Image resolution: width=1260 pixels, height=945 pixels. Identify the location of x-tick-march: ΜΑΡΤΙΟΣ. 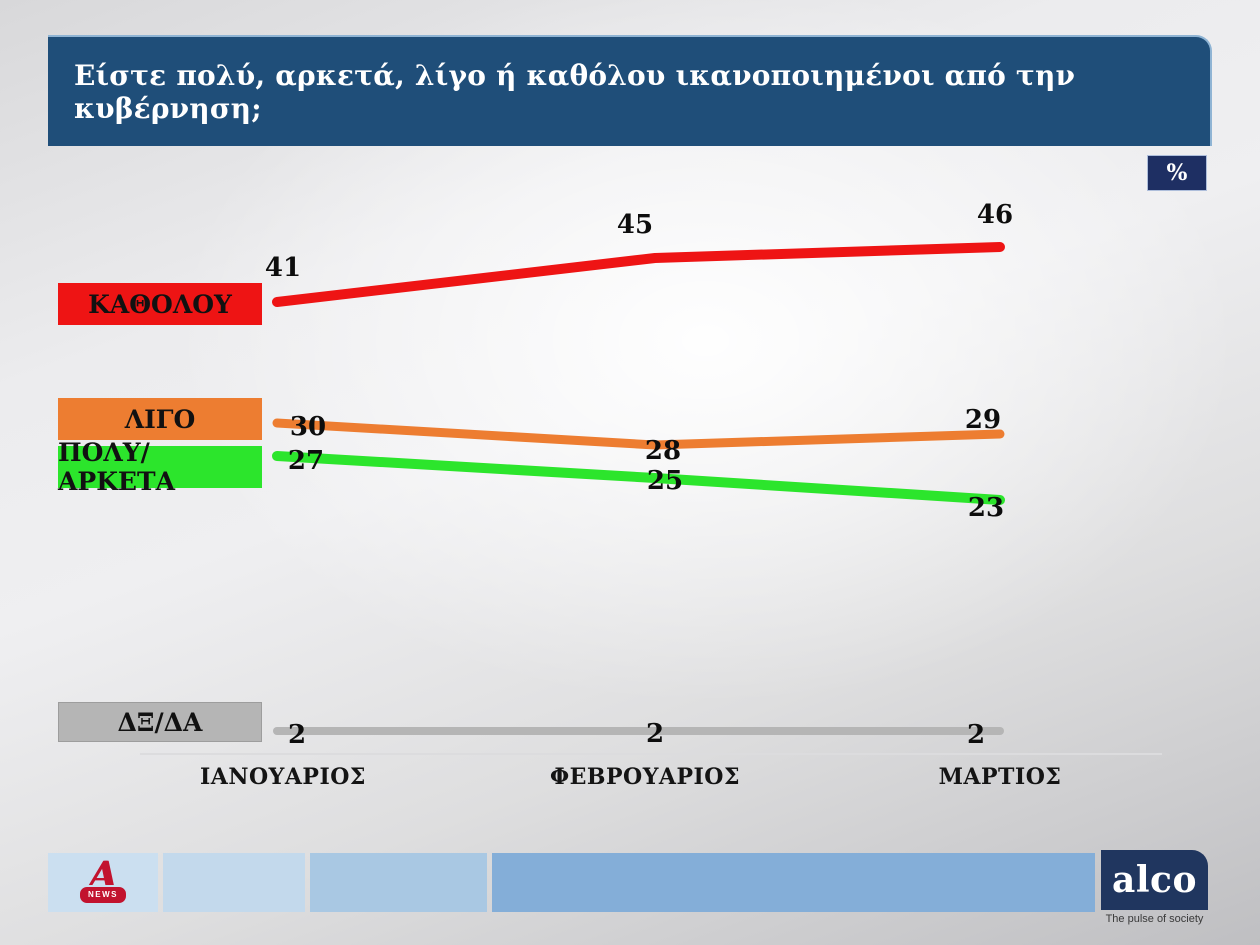
(1000, 777).